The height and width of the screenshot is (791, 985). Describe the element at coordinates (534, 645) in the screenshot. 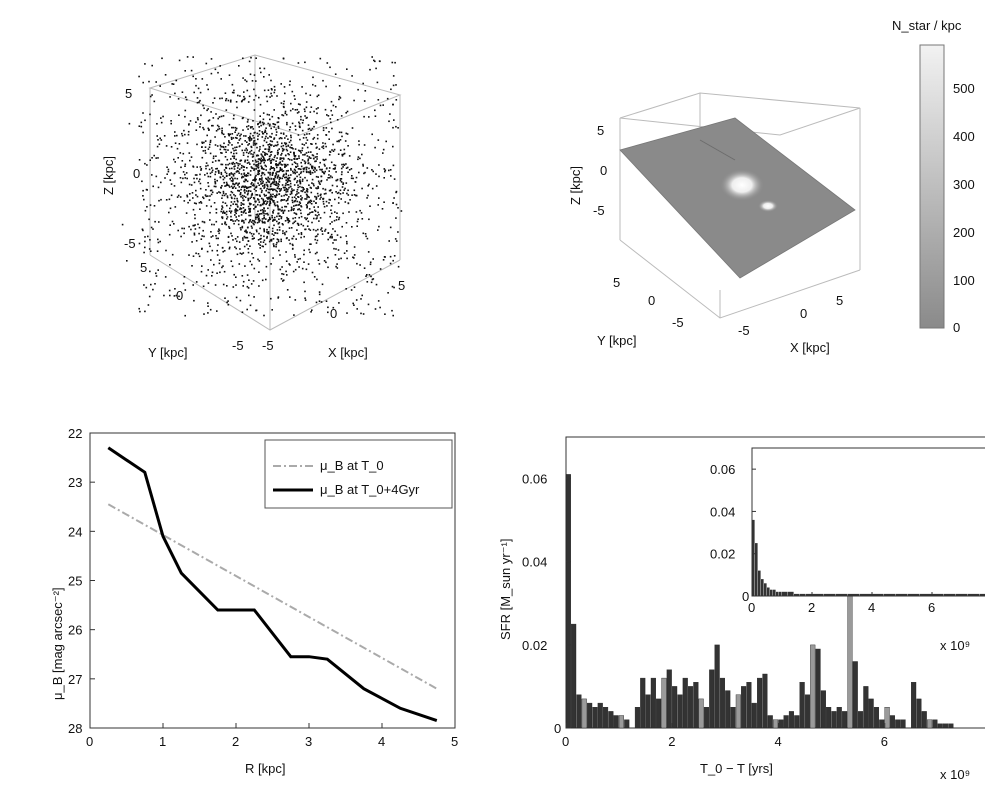

I see `sfr-ytick-label: 0.02` at that location.